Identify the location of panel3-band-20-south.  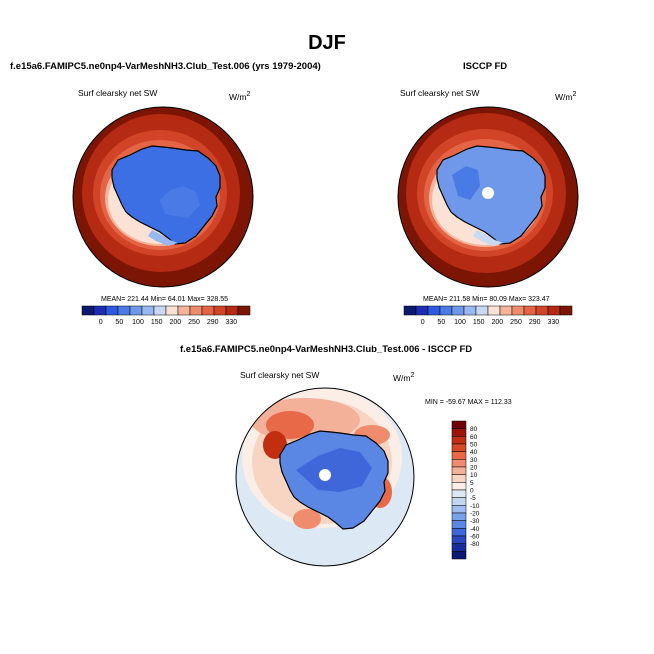
(307, 519).